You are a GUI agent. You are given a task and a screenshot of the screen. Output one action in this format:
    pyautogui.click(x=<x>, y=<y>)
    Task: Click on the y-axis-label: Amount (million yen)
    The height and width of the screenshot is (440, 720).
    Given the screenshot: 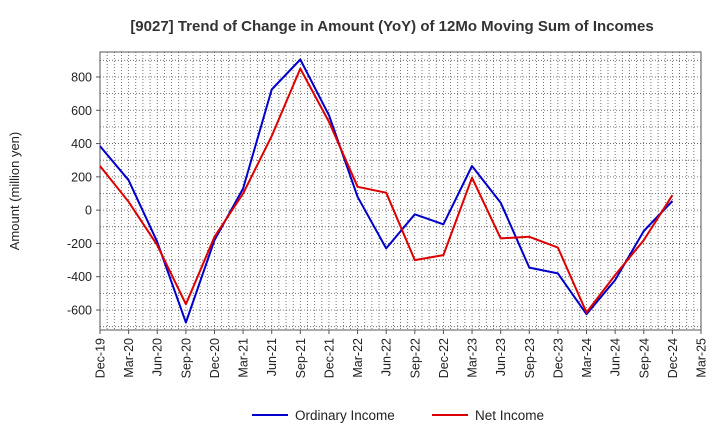 What is the action you would take?
    pyautogui.click(x=14, y=191)
    